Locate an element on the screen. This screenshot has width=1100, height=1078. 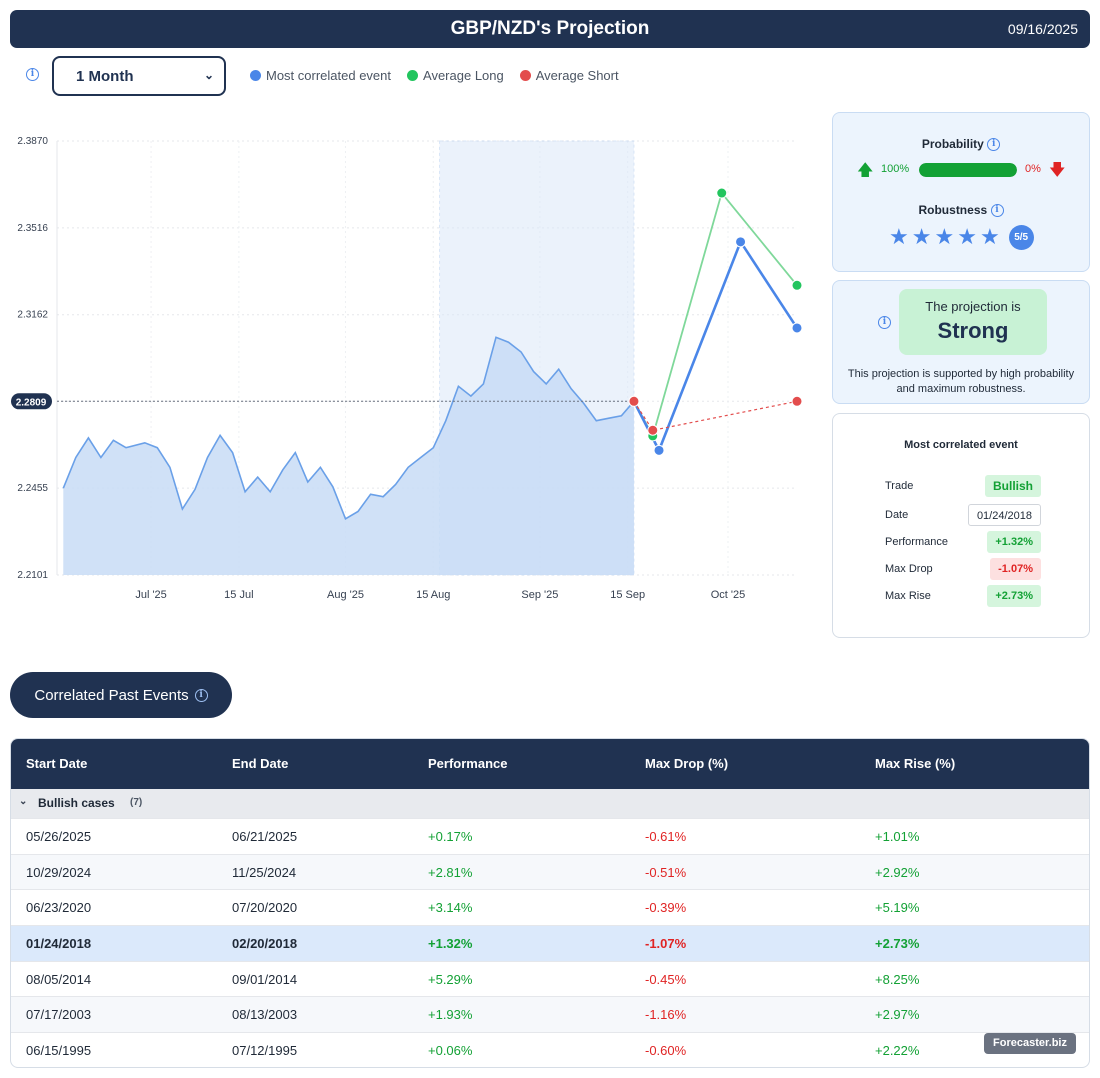
period-select-value: 1 Month is located at coordinates (105, 76).